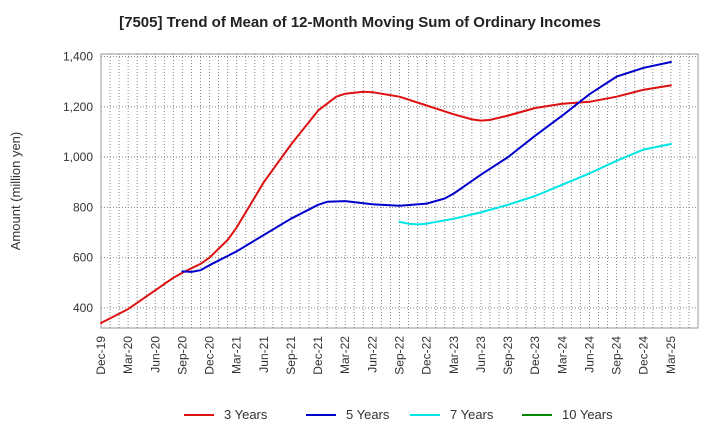 Image resolution: width=720 pixels, height=440 pixels. I want to click on x-tick-label: Jun-24, so click(589, 354).